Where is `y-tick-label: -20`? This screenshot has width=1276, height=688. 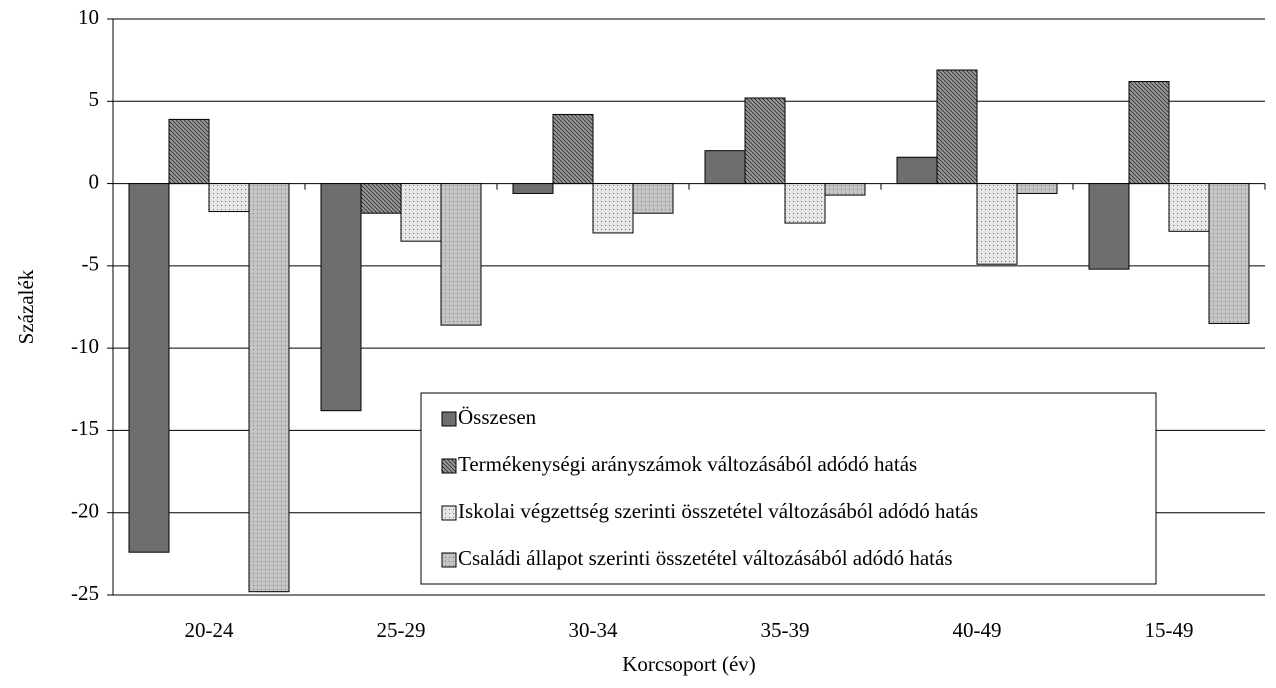
y-tick-label: -20 is located at coordinates (85, 511).